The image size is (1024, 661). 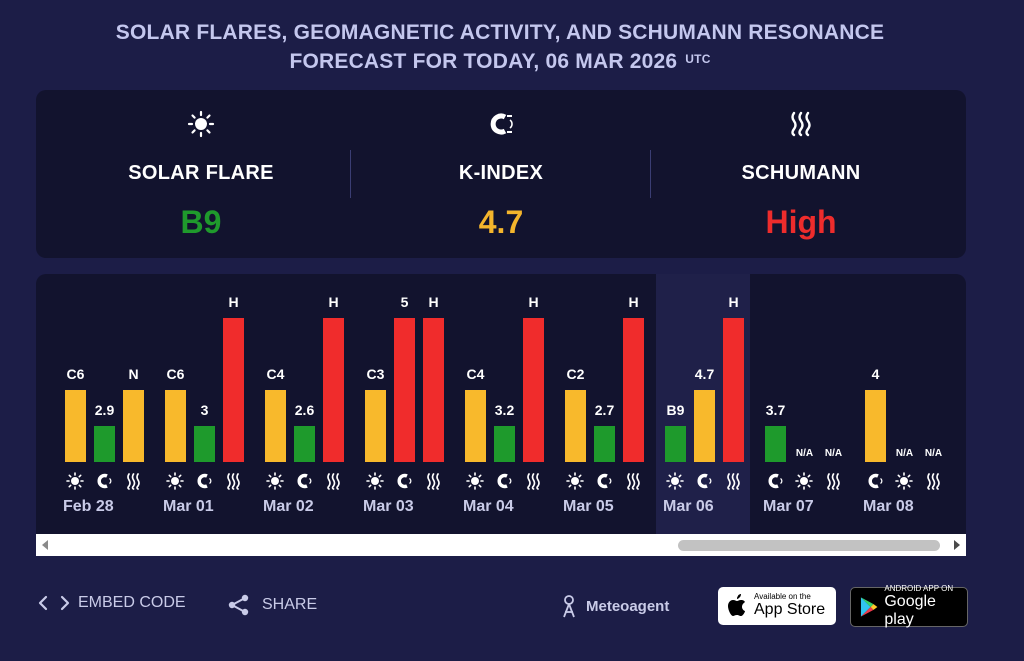 I want to click on kindex-bar-label: 3.7, so click(x=775, y=410).